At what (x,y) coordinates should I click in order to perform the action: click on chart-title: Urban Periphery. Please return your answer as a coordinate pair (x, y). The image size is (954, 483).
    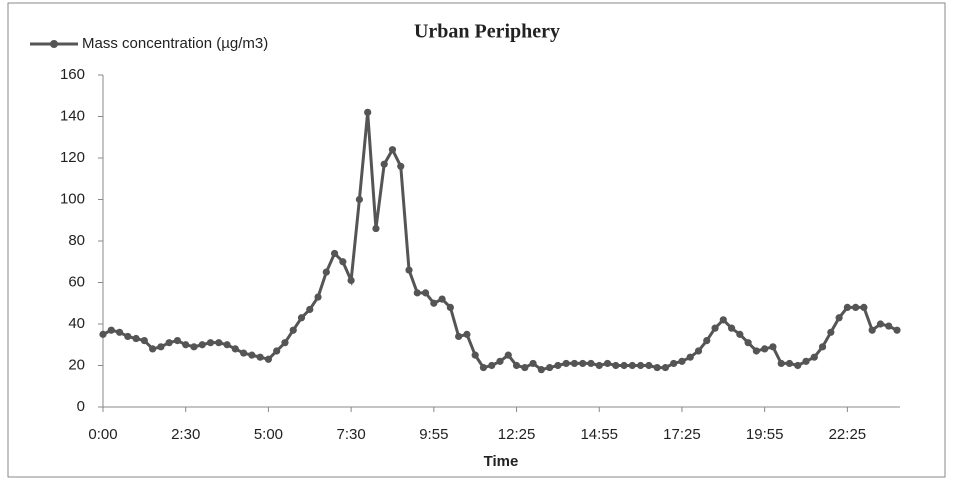
    Looking at the image, I should click on (487, 32).